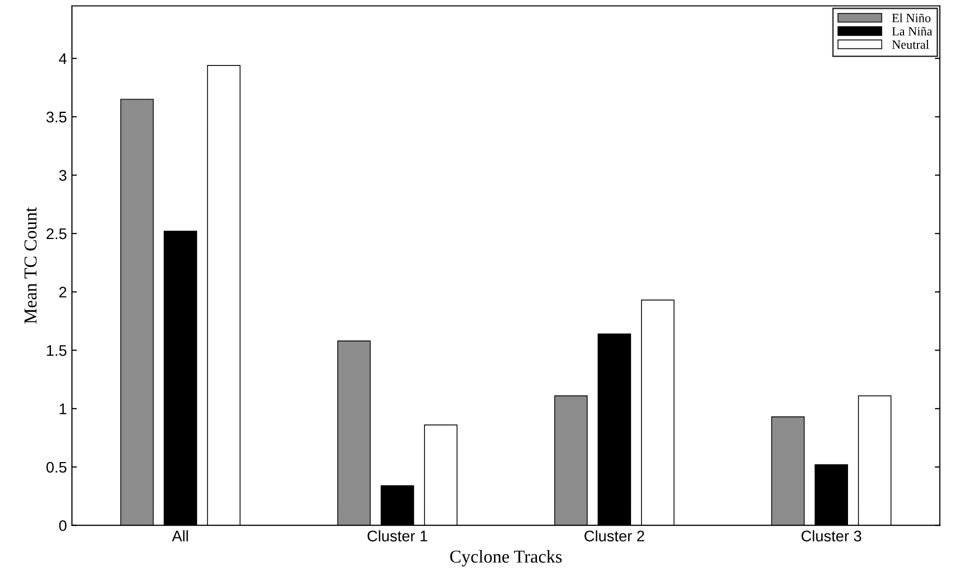 Image resolution: width=959 pixels, height=587 pixels. I want to click on legend-label: La Niña, so click(912, 31).